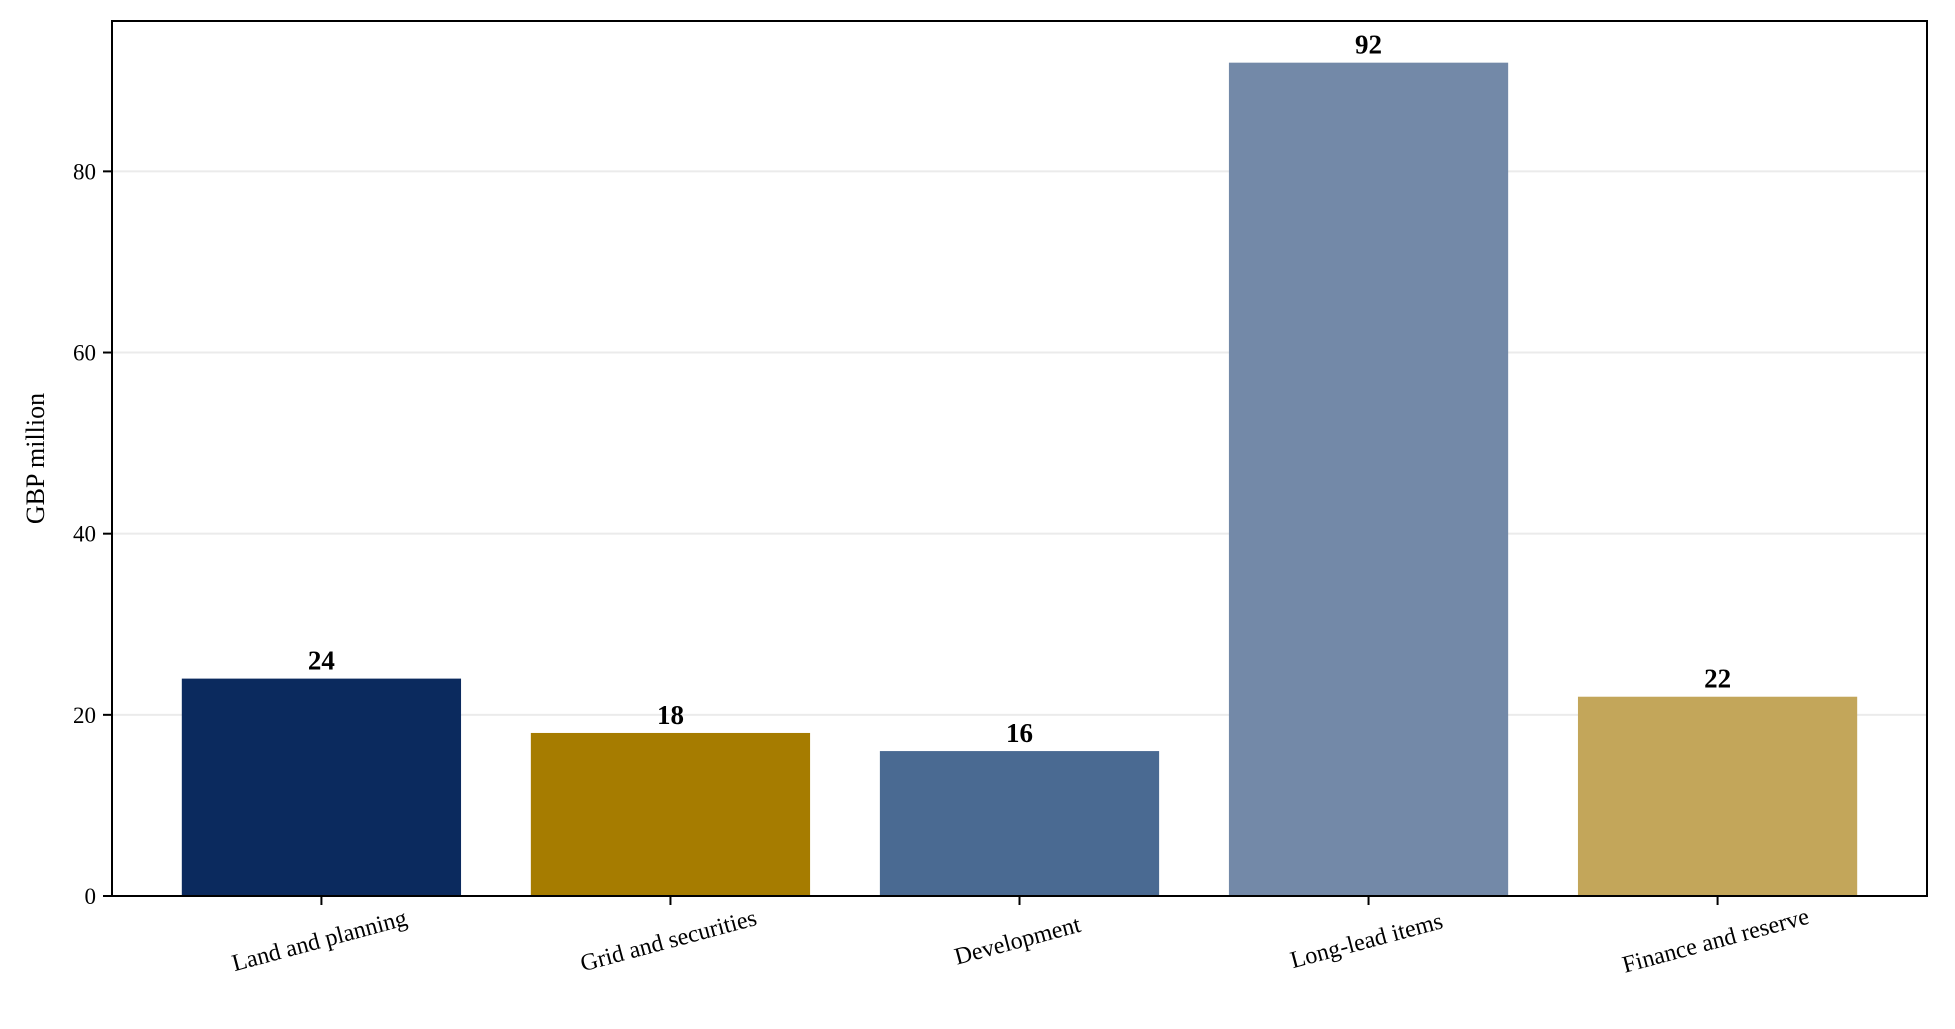  I want to click on y-tick-label: 80, so click(84, 171).